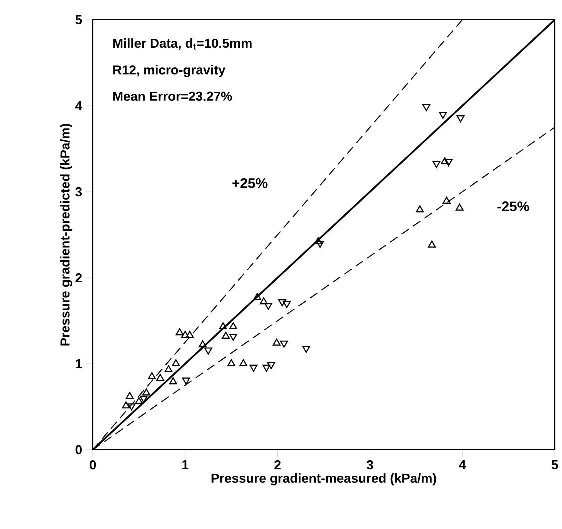 The height and width of the screenshot is (529, 562). I want to click on annotation: Mean Error=23.27%, so click(173, 97).